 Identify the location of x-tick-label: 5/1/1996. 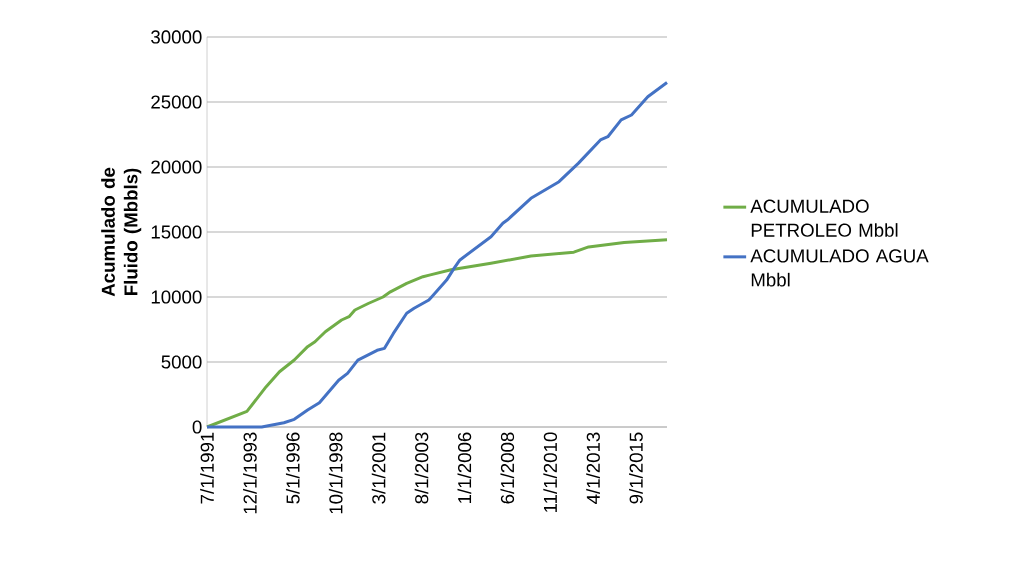
(292, 468).